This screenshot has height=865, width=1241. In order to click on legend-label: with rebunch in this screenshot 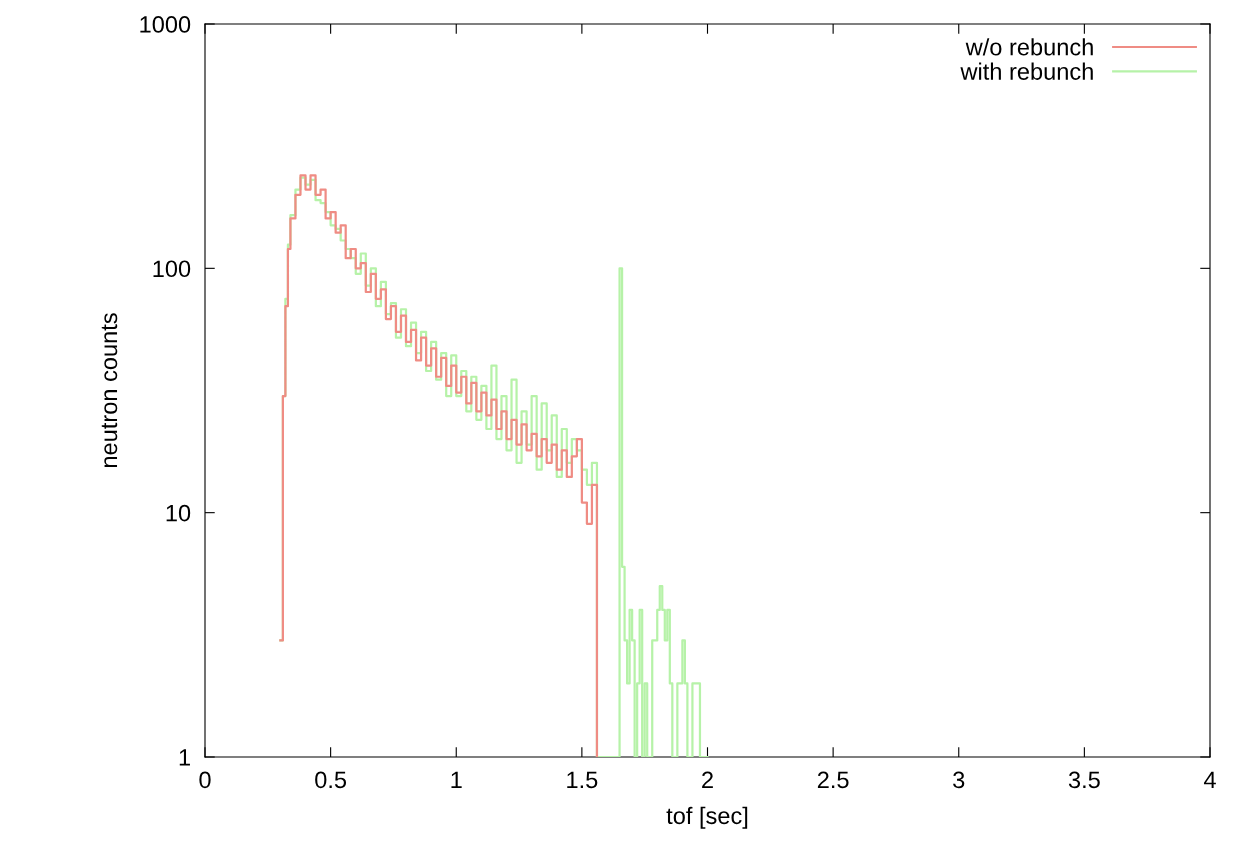, I will do `click(1026, 71)`.